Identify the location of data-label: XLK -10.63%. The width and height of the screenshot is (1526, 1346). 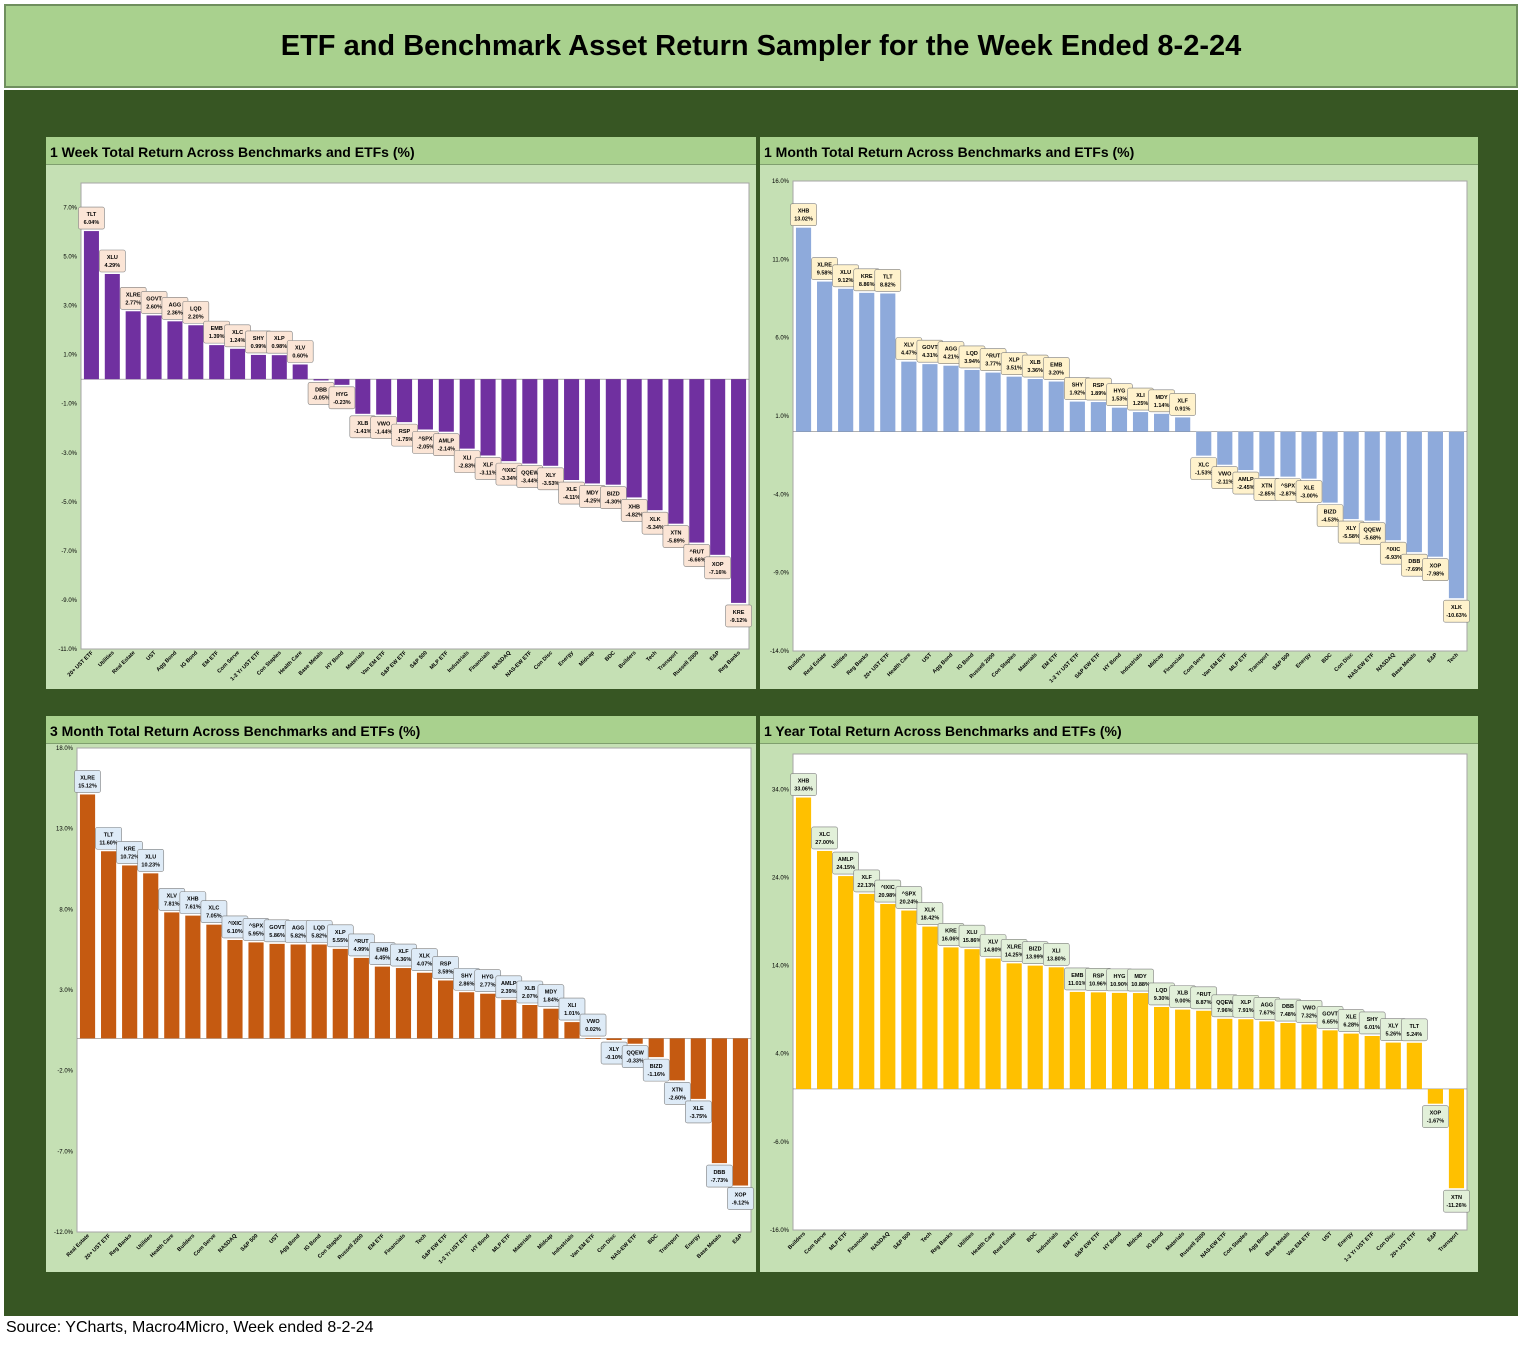
(1456, 611).